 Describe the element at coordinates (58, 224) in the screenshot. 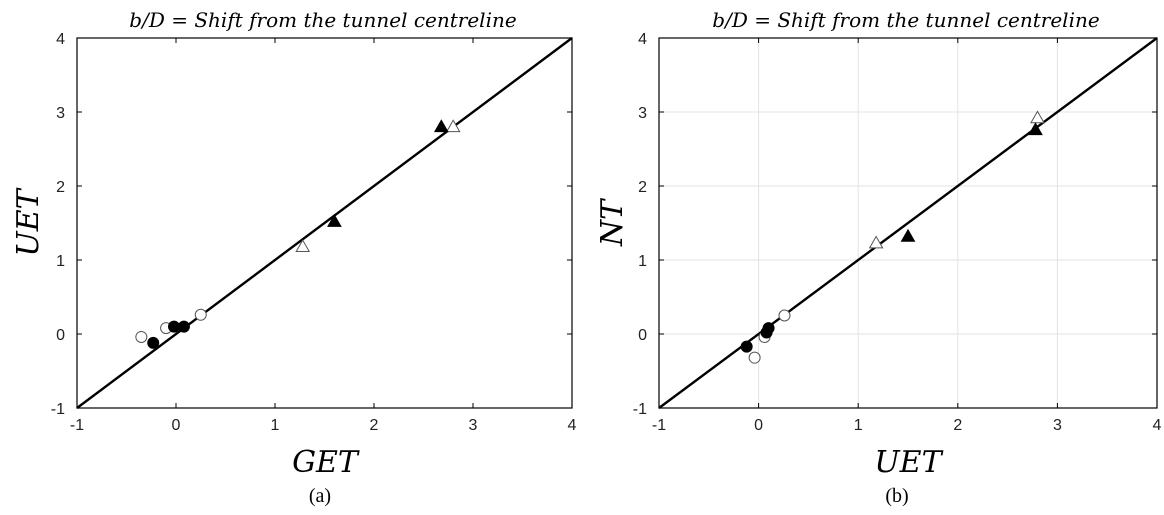

I see `chart-a-y-tick-labels: -1 0 1 2 3 4` at that location.